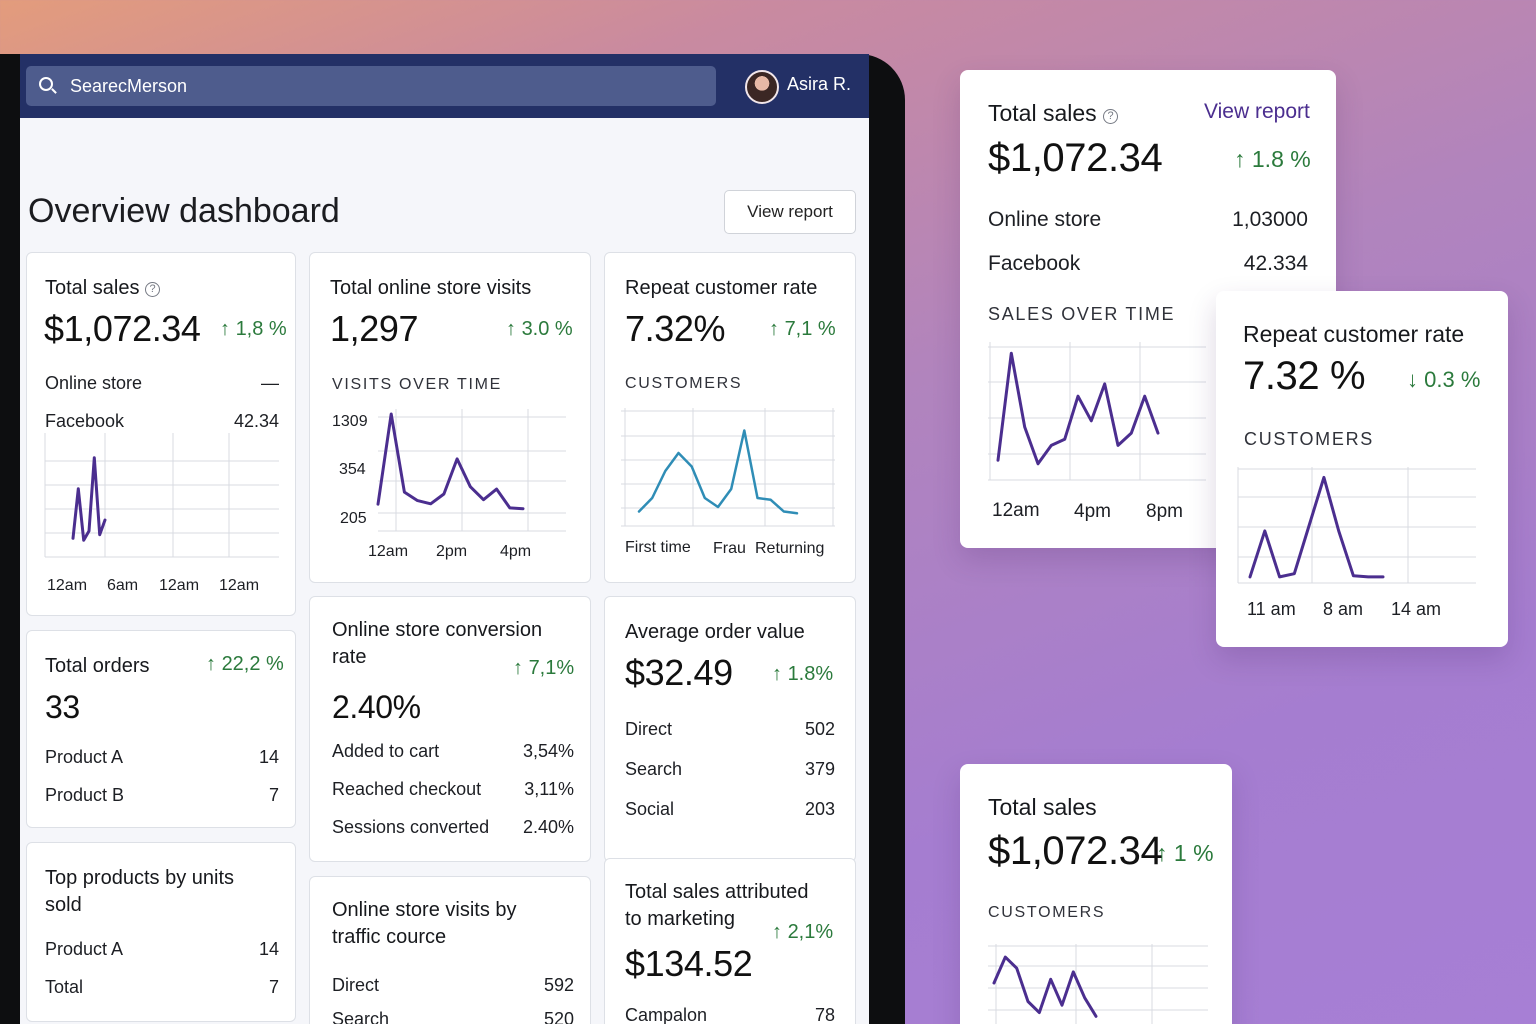 This screenshot has height=1024, width=1536. I want to click on campaign-value: 78, so click(824, 1014).